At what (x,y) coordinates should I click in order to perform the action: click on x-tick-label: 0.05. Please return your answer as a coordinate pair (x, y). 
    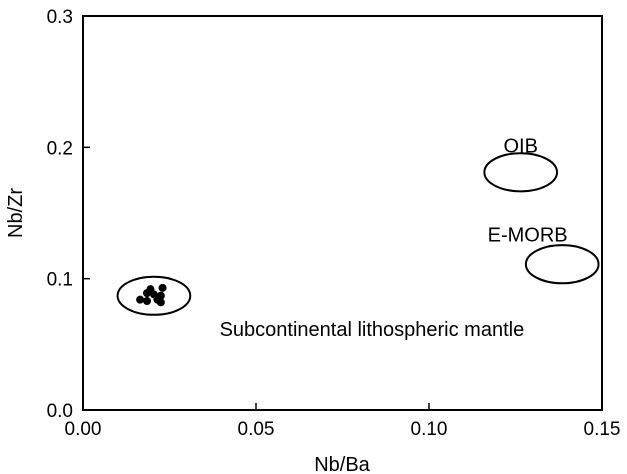
    Looking at the image, I should click on (256, 429).